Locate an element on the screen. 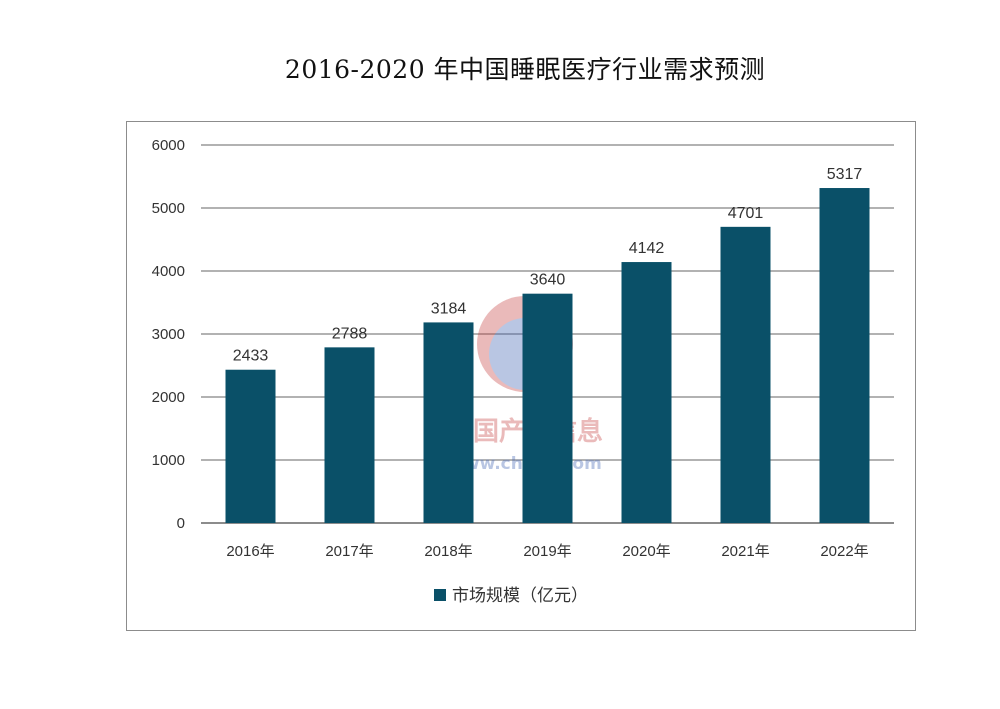 Image resolution: width=1000 pixels, height=709 pixels. legend: 市场规模（亿元） is located at coordinates (511, 596).